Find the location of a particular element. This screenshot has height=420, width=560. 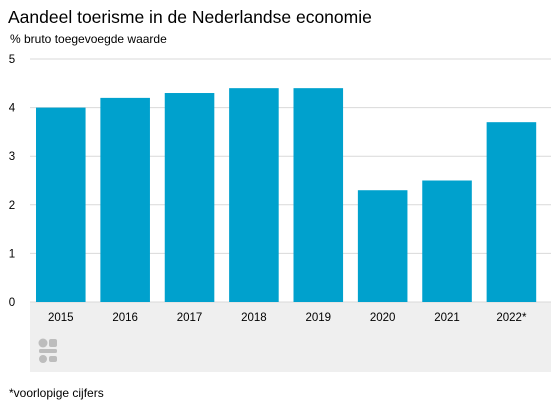

y-tick-label: 0 is located at coordinates (12, 303).